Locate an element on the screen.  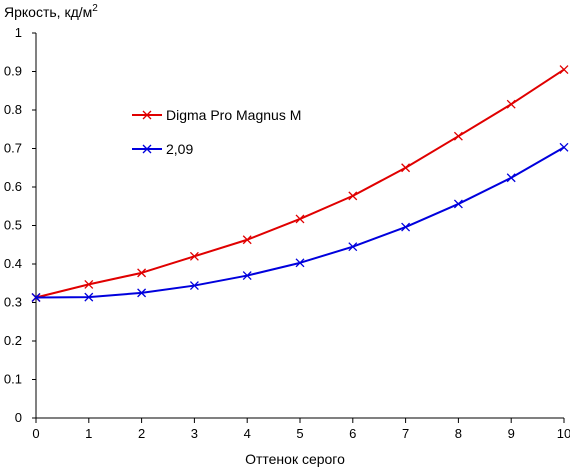
x-tick-label: 8 is located at coordinates (458, 433).